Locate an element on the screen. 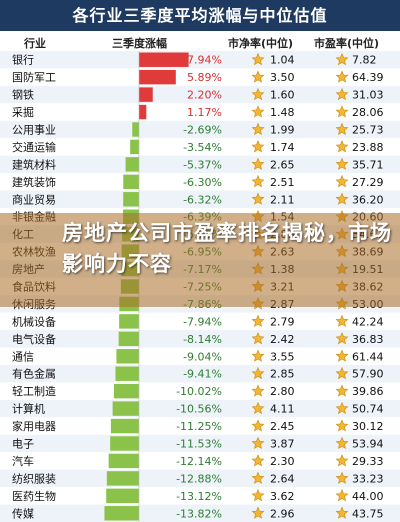  industry-label: 电子 is located at coordinates (23, 444).